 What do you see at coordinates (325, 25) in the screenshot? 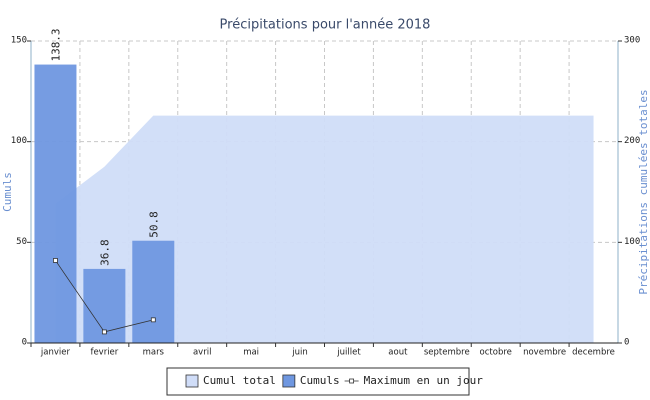
I see `chart-title: Précipitations pour l'année 2018` at bounding box center [325, 25].